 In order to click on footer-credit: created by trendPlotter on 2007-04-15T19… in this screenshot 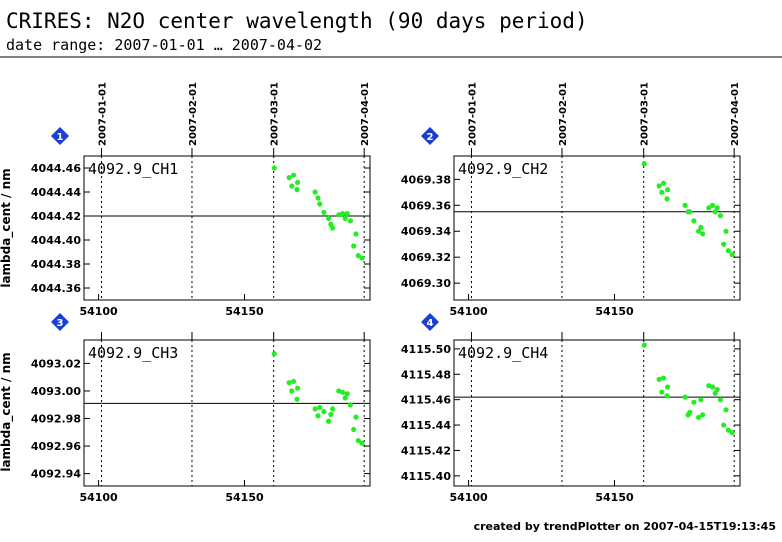, I will do `click(625, 526)`.